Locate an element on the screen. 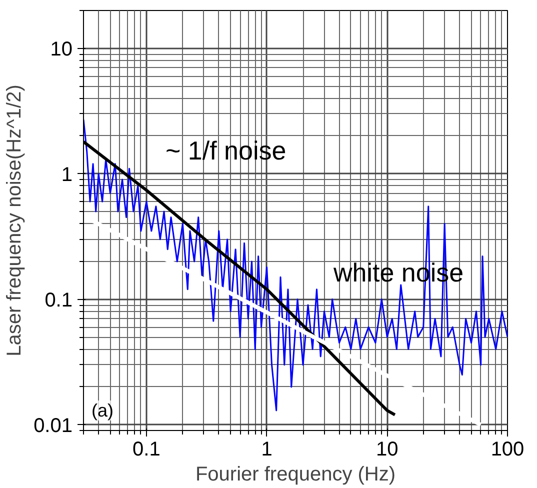 The image size is (537, 488). annotation: (a) is located at coordinates (103, 410).